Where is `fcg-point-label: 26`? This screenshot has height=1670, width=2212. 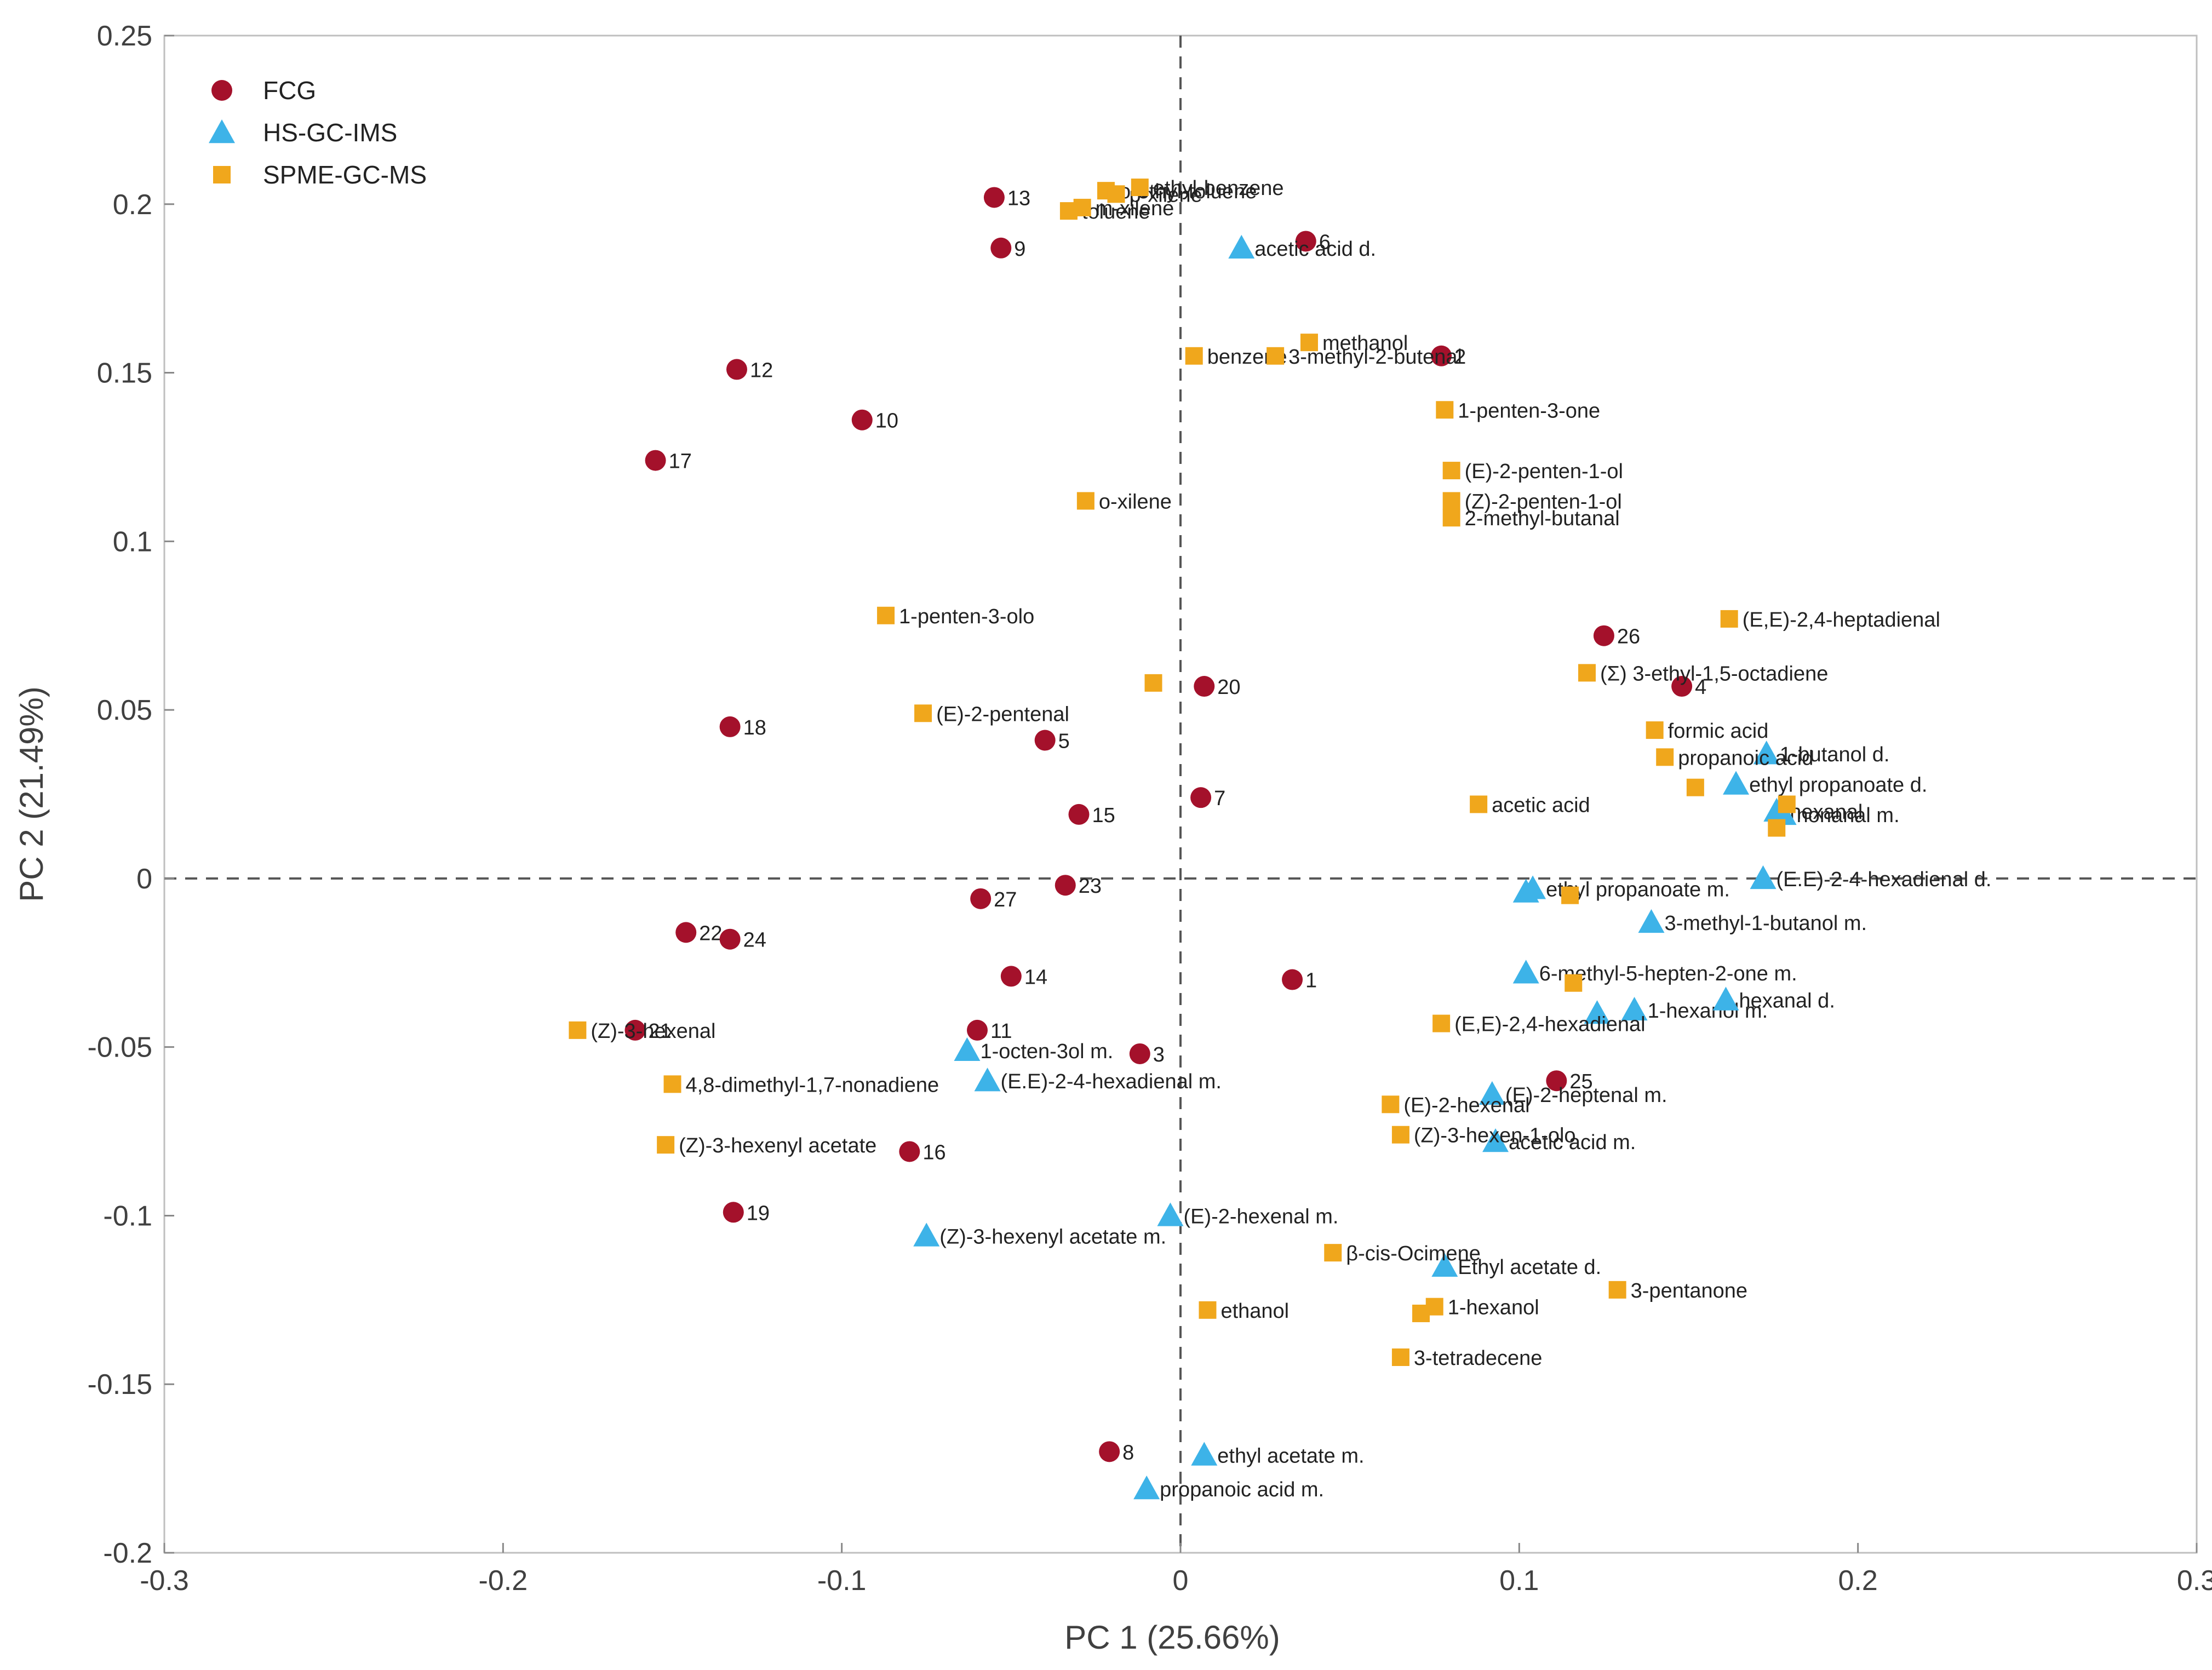 fcg-point-label: 26 is located at coordinates (1628, 637).